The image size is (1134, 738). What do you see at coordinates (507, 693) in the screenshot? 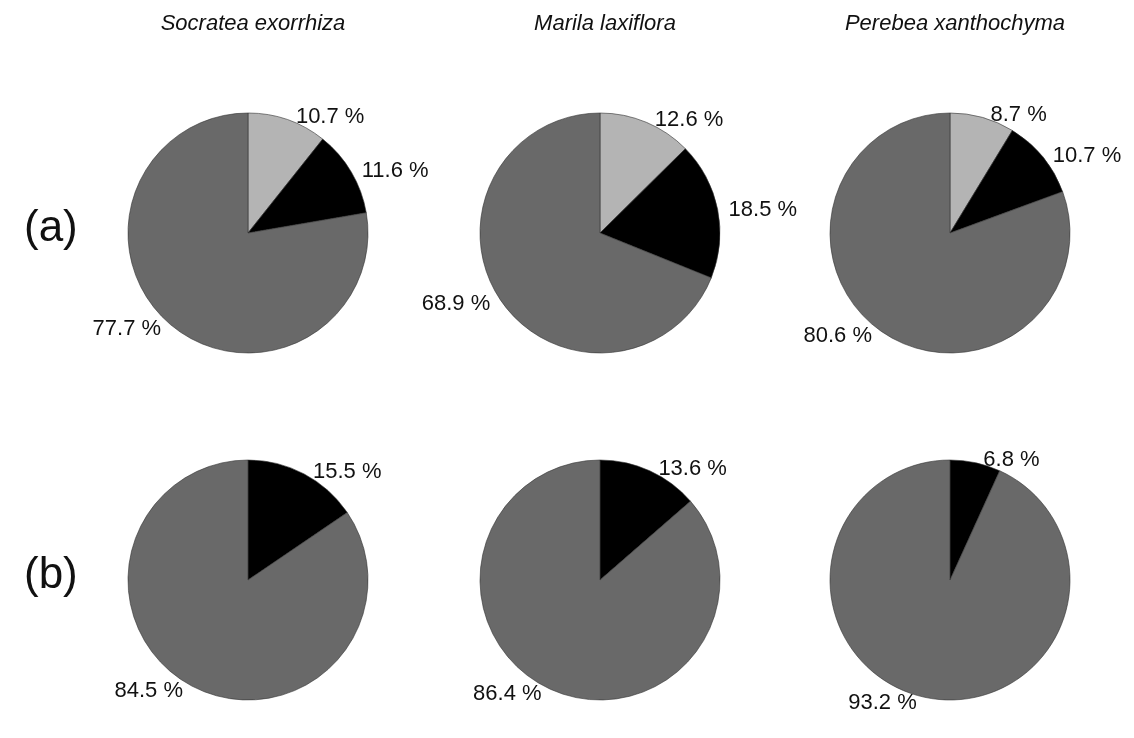
I see `data-label: 86.4 %` at bounding box center [507, 693].